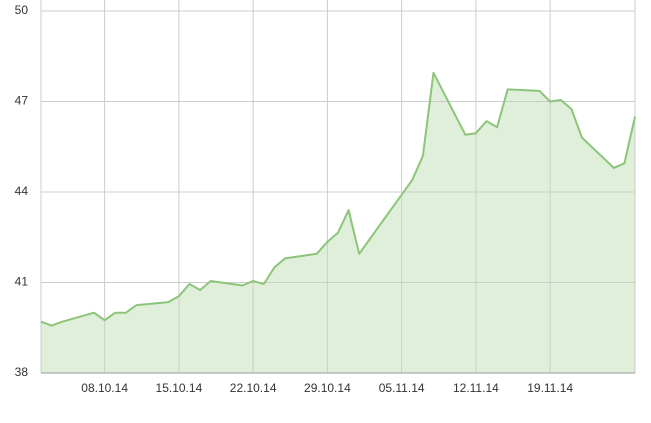 This screenshot has width=651, height=423. What do you see at coordinates (253, 388) in the screenshot?
I see `x-tick-label: 22.10.14` at bounding box center [253, 388].